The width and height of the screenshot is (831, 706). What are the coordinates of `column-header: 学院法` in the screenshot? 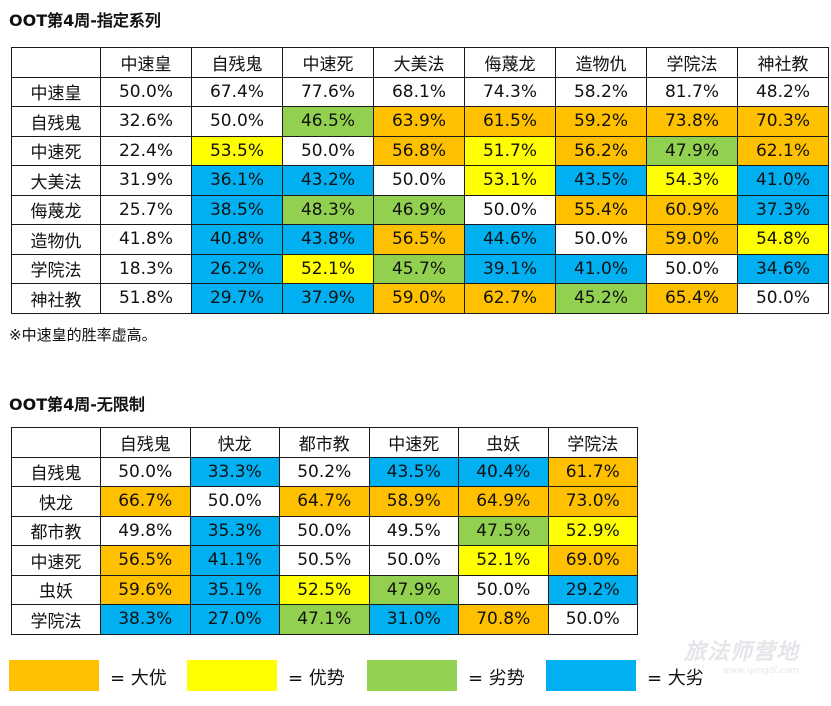 It's located at (592, 442).